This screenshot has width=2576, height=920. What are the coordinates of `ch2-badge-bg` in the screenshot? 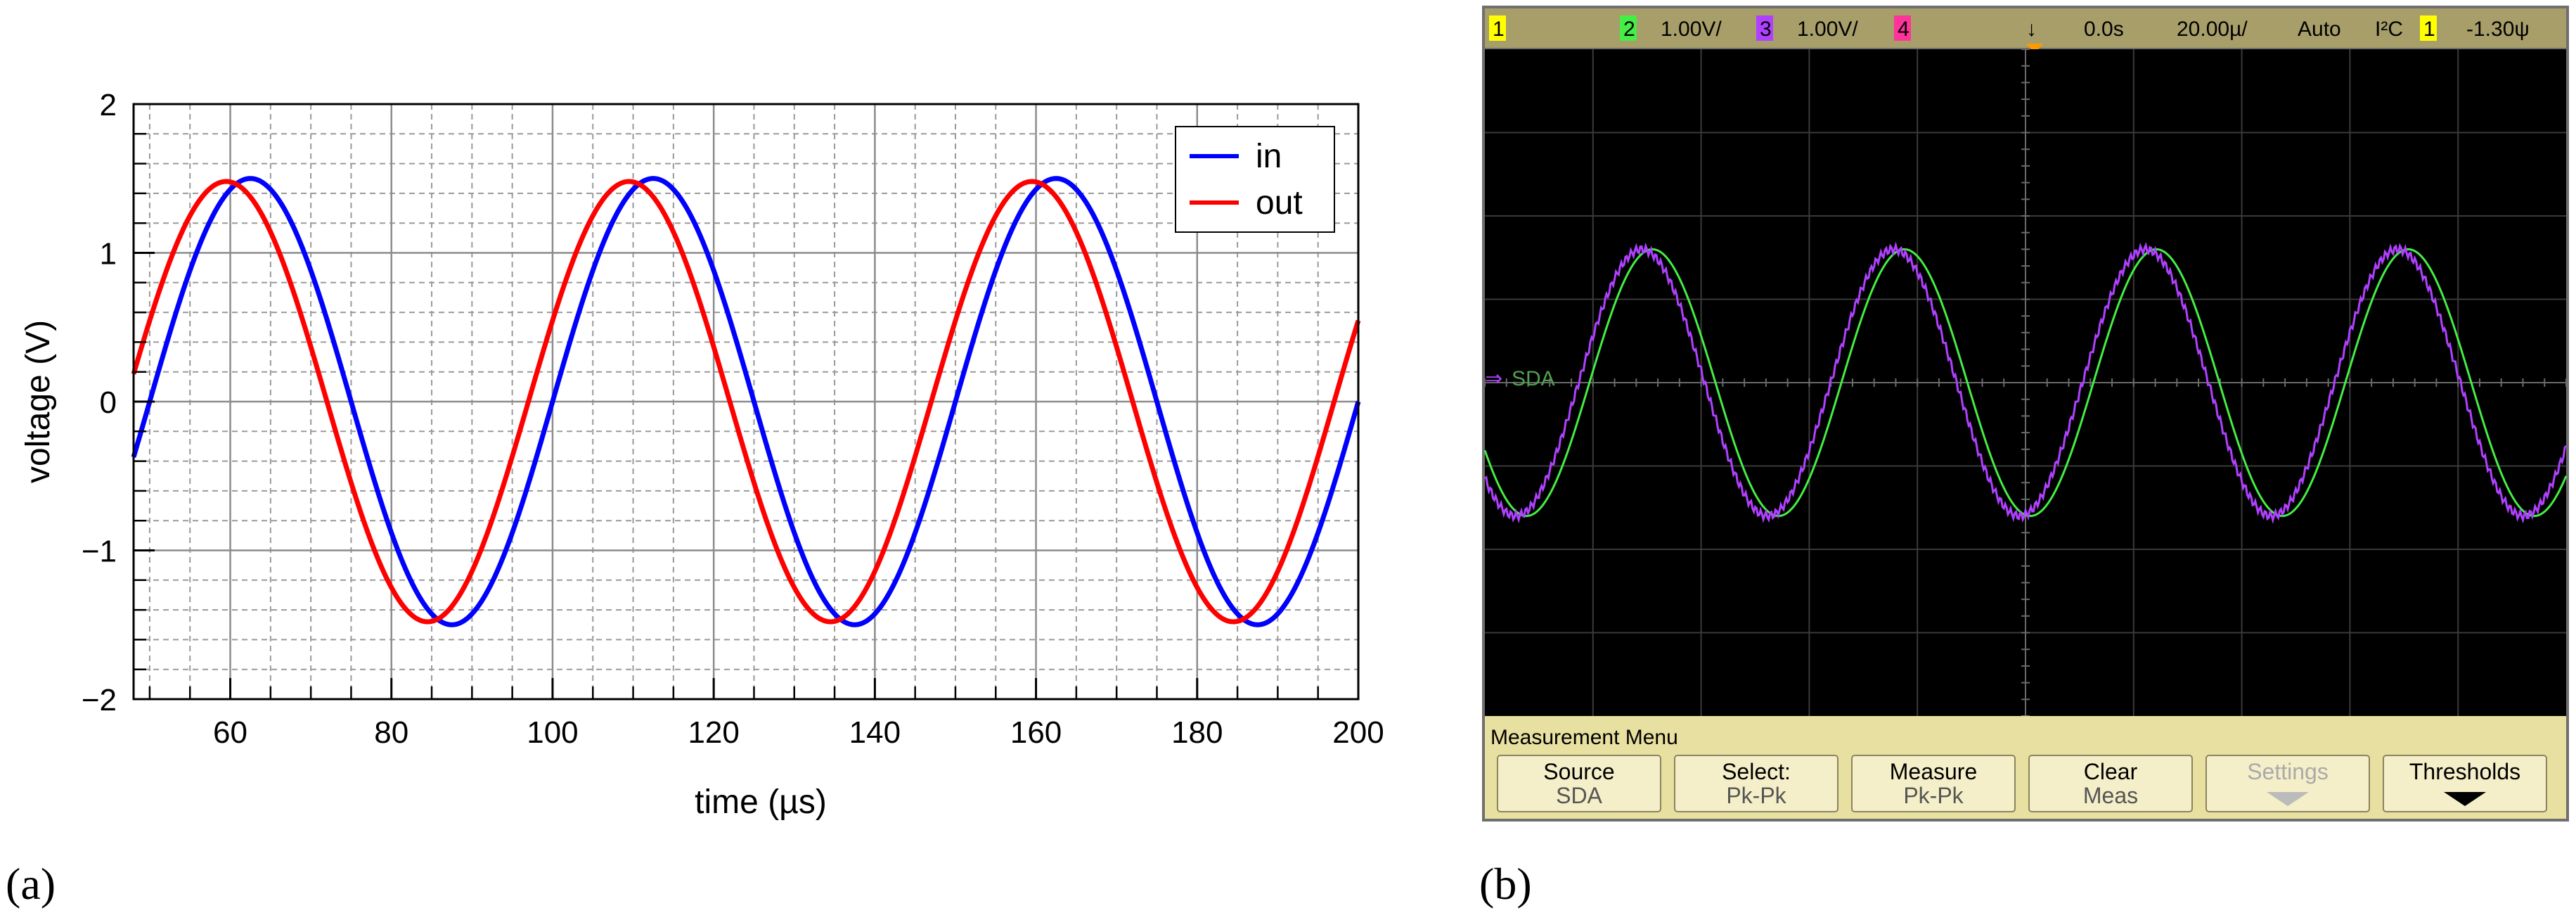 It's located at (1628, 28).